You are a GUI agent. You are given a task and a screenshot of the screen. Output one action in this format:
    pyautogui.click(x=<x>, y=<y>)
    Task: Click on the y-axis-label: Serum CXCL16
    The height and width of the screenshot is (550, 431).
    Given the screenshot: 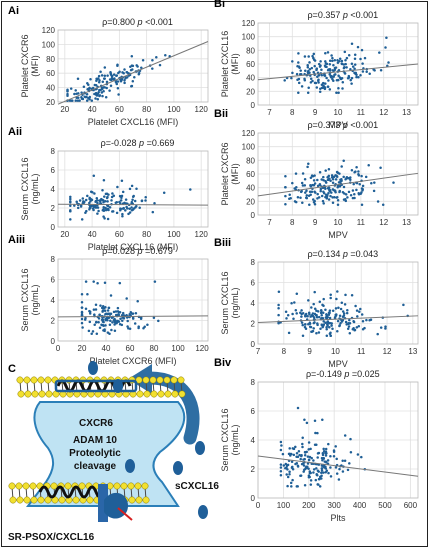 What is the action you would take?
    pyautogui.click(x=25, y=188)
    